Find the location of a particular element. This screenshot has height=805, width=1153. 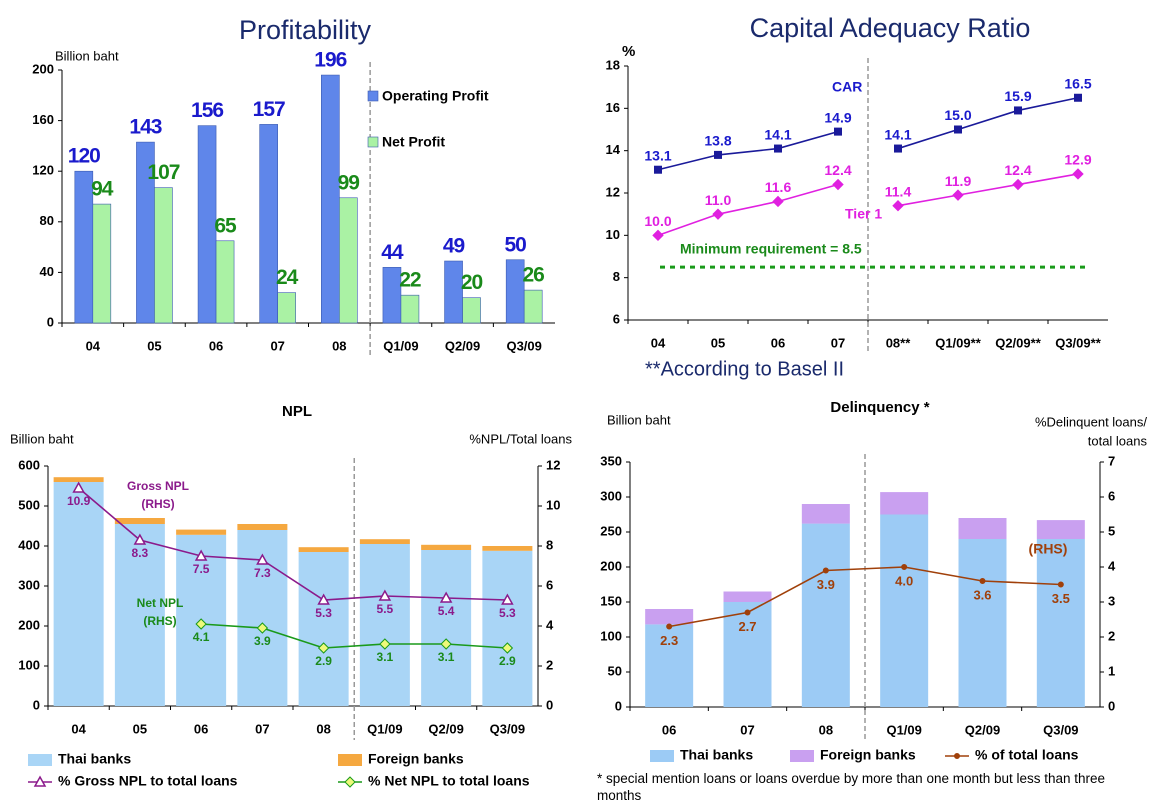

data-label: 7.3 is located at coordinates (262, 573).